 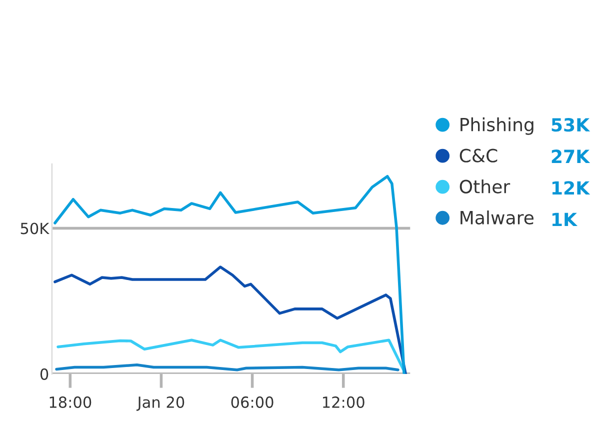 I want to click on legend-label: Other, so click(x=485, y=186).